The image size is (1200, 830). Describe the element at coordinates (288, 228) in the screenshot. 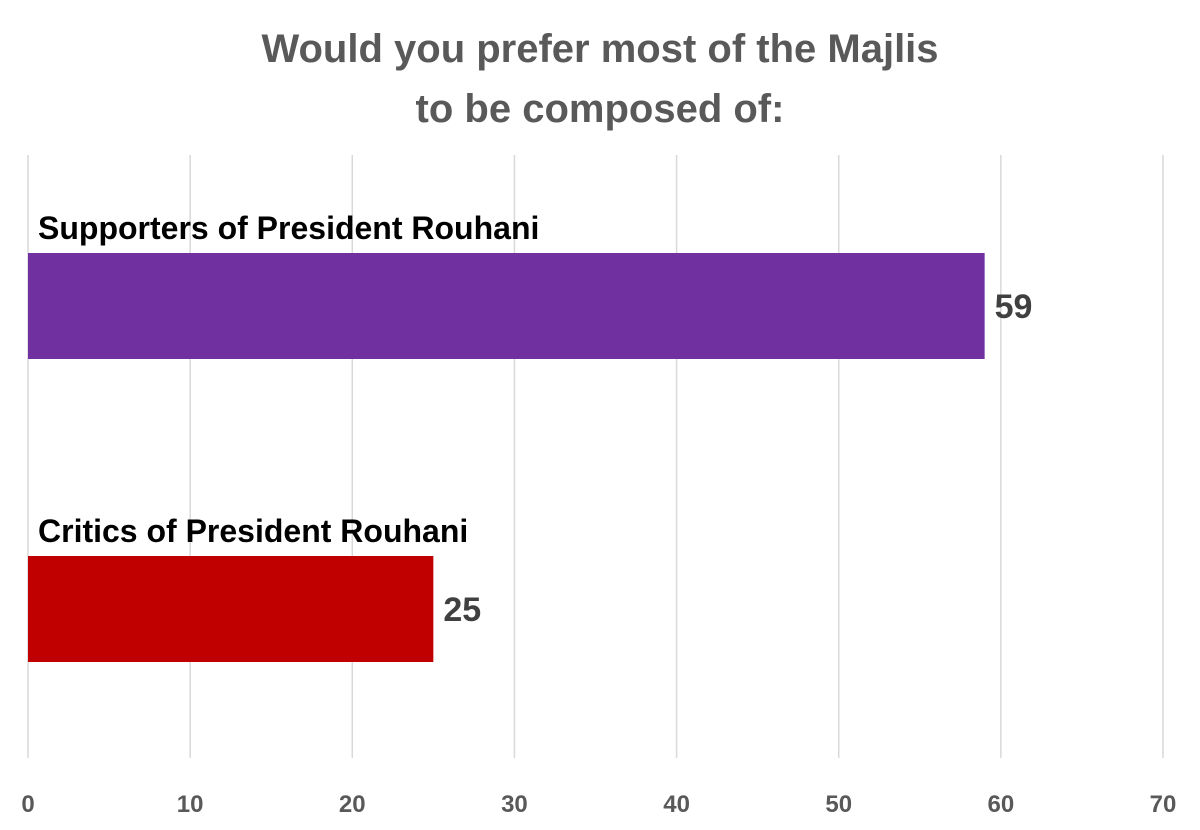

I see `category-label: Supporters of President Rouhani` at that location.